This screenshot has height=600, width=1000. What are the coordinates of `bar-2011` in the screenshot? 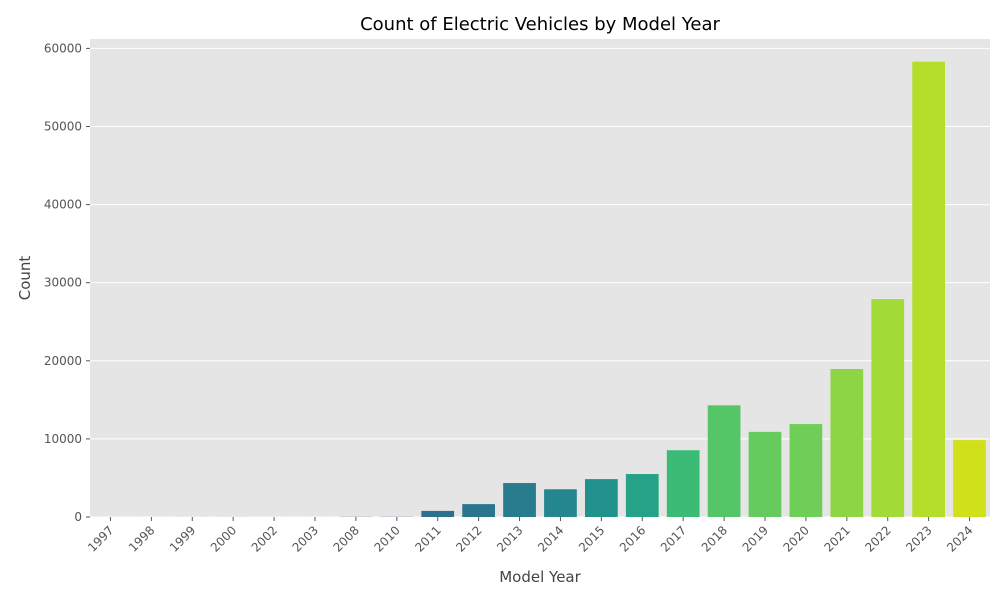 It's located at (438, 513).